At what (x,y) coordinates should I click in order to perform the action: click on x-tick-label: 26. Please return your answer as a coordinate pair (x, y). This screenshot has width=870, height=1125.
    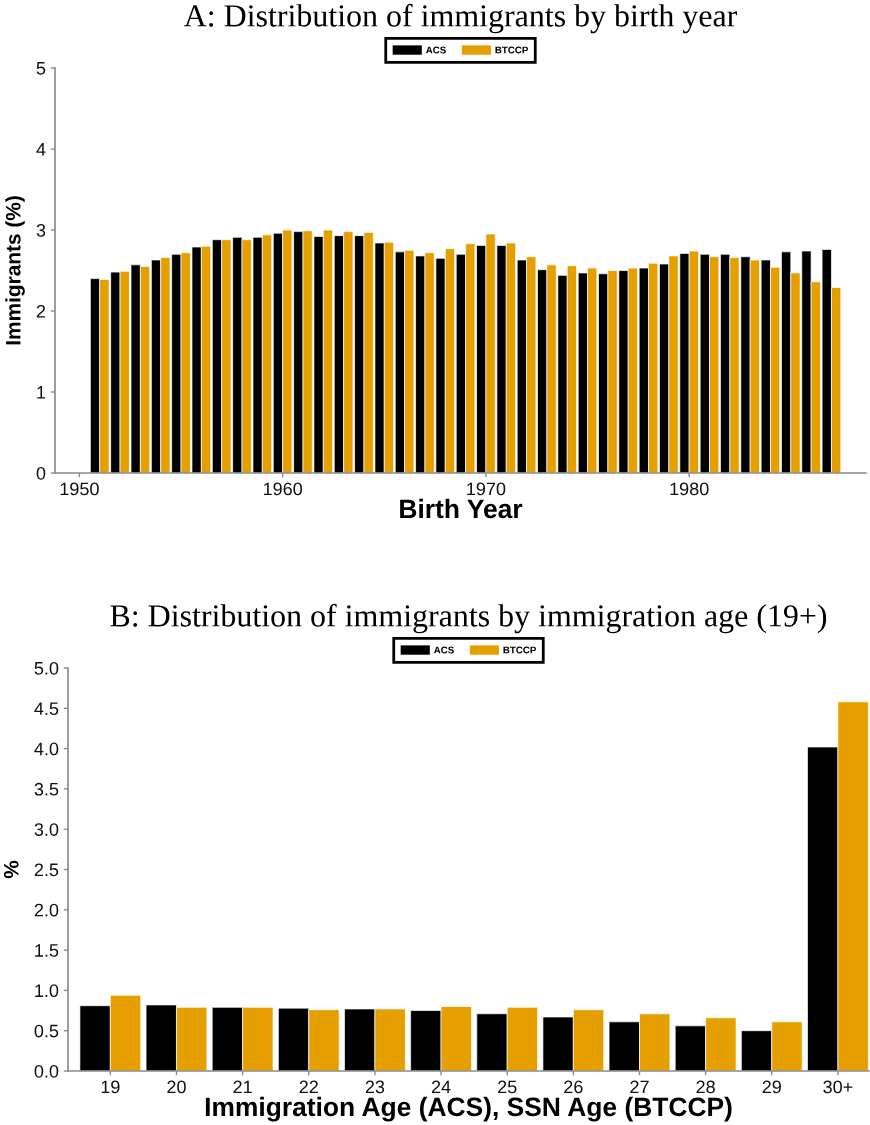
    Looking at the image, I should click on (573, 1087).